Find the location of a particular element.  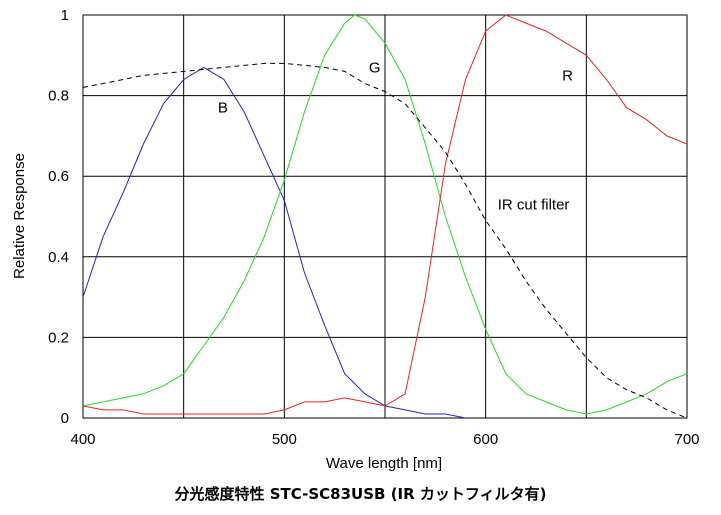

series-annotations: B G R IR cut filter is located at coordinates (395, 136).